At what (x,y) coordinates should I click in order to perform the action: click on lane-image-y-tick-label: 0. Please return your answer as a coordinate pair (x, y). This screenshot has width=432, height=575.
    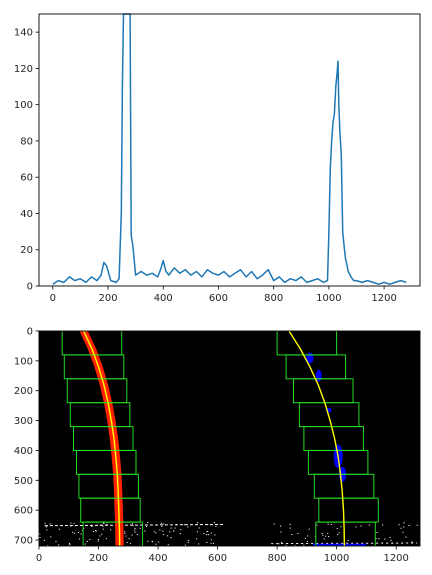
    Looking at the image, I should click on (30, 332).